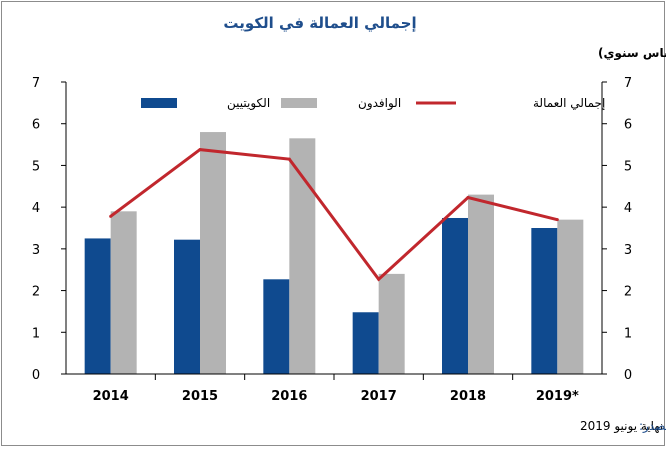 This screenshot has width=668, height=449. Describe the element at coordinates (334, 388) in the screenshot. I see `x-axis: 2014 2015 2016 2017 2018 2019*` at that location.